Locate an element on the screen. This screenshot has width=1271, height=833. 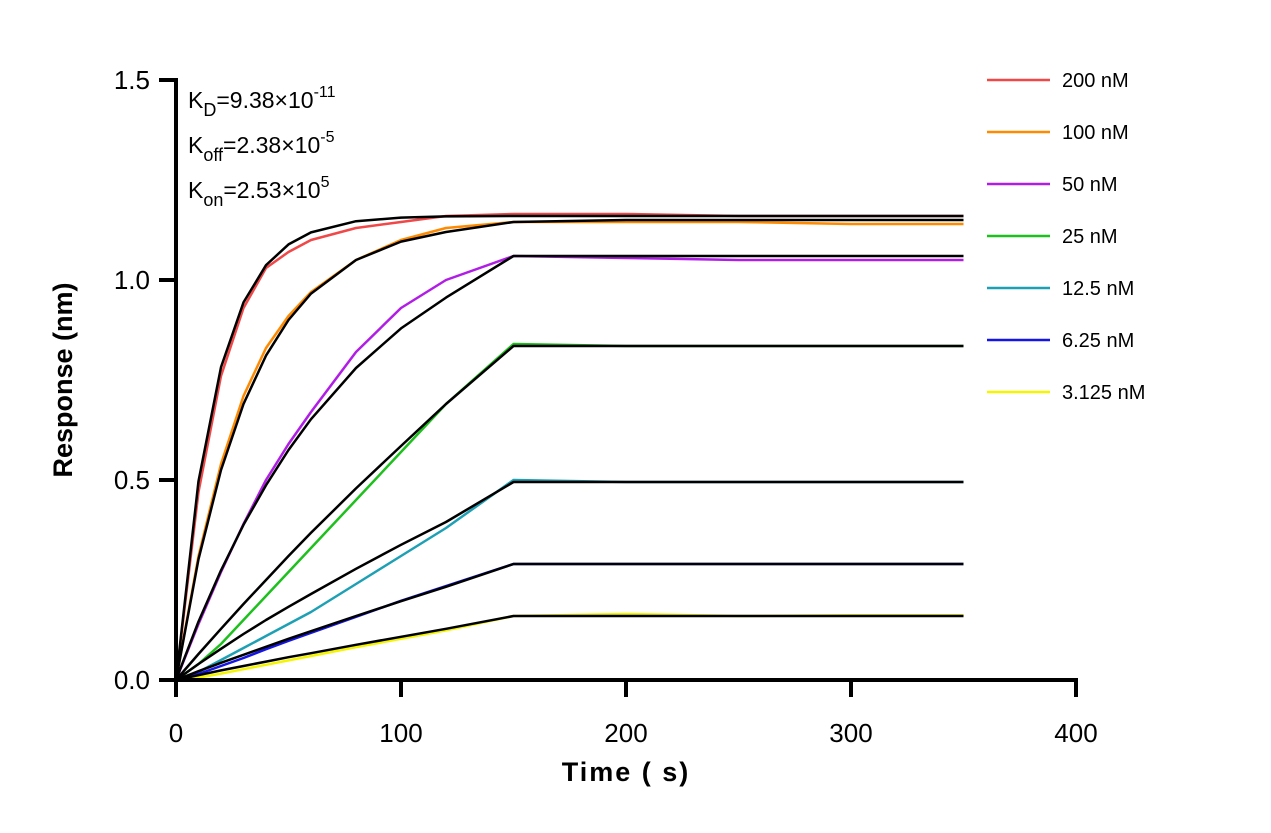
legend-label: 25 nM is located at coordinates (1090, 237).